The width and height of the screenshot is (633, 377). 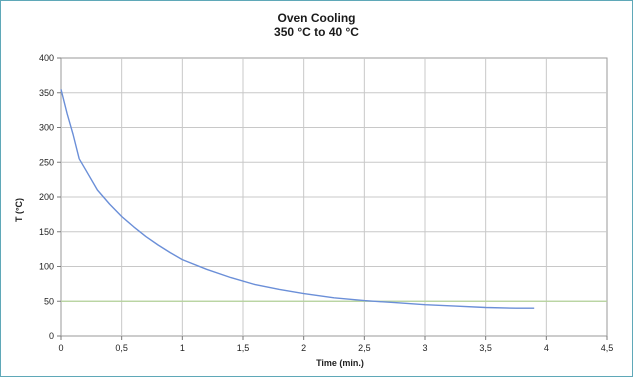 What do you see at coordinates (51, 336) in the screenshot?
I see `y-tick-label: 0` at bounding box center [51, 336].